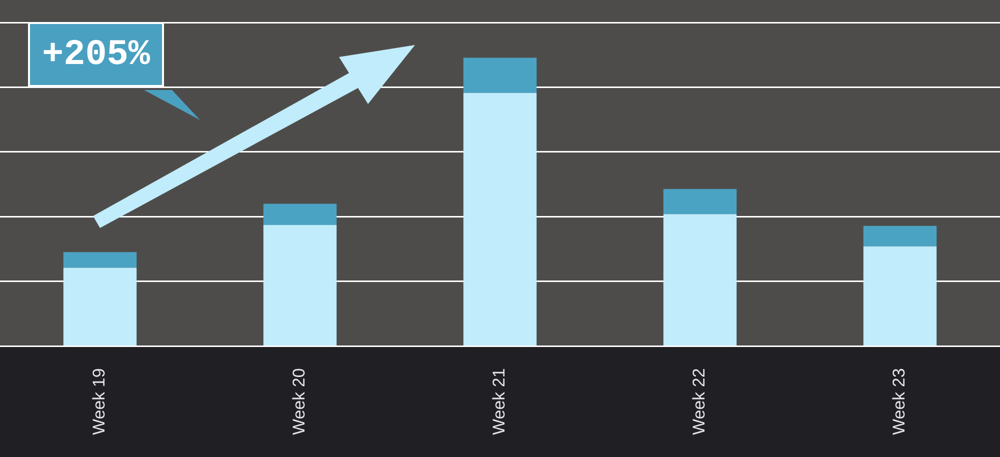  I want to click on x-tick-label: Week 20, so click(299, 401).